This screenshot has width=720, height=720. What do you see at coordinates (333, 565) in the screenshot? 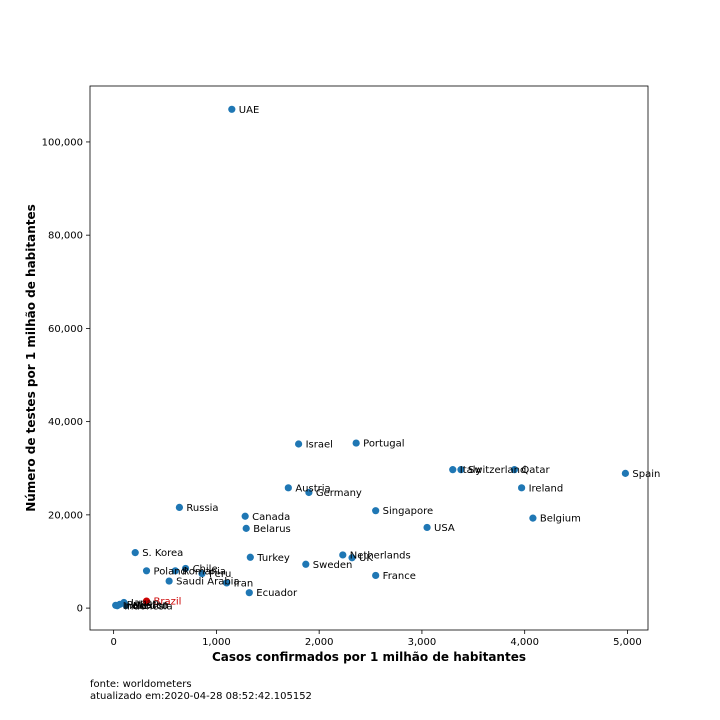
I see `point-label: Sweden` at bounding box center [333, 565].